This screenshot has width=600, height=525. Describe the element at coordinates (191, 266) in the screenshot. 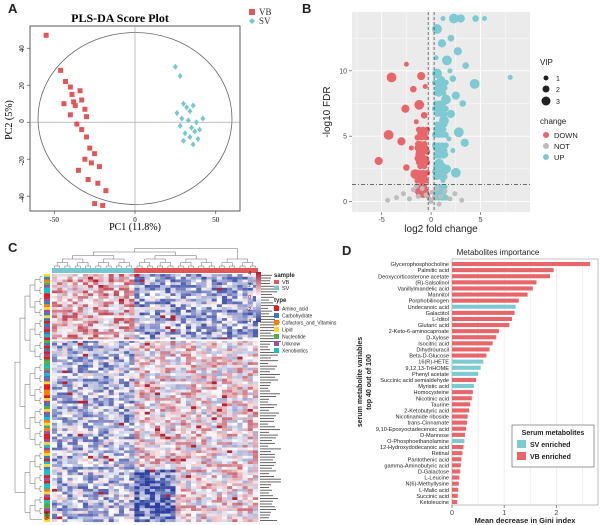

I see `dendrogram-branch` at that location.